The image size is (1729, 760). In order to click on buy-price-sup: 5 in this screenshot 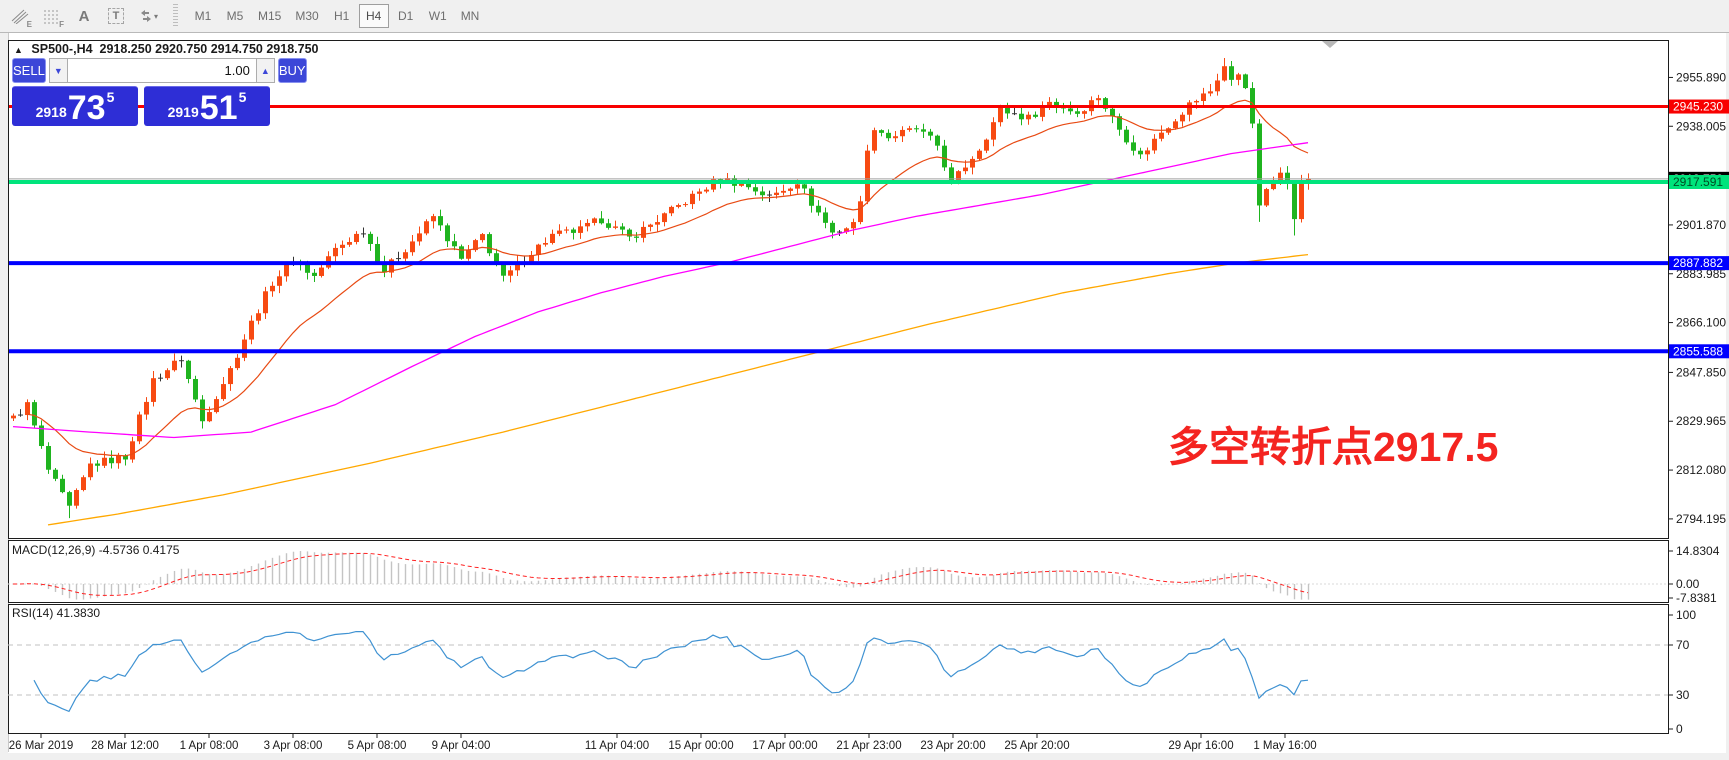, I will do `click(242, 97)`.